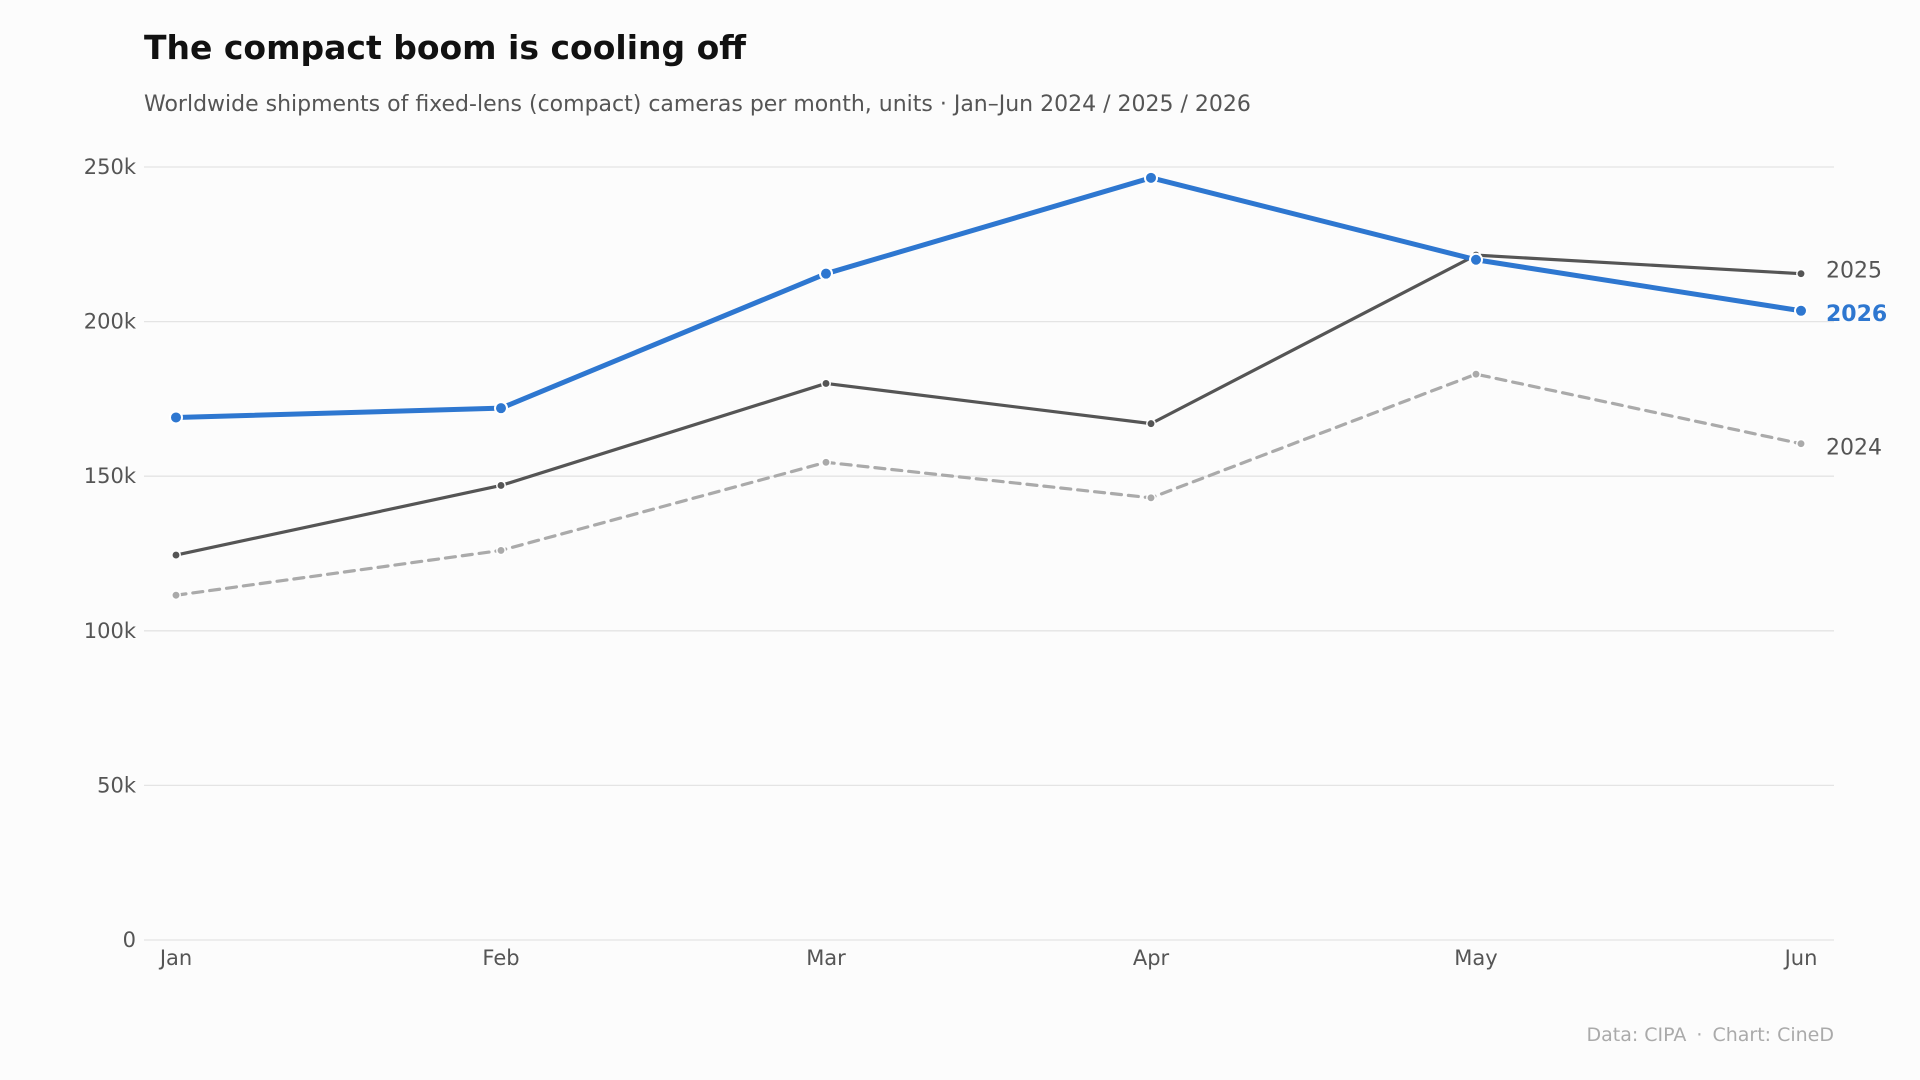 This screenshot has height=1080, width=1920. Describe the element at coordinates (988, 958) in the screenshot. I see `x-axis: Jan Feb Mar Apr May Jun` at that location.